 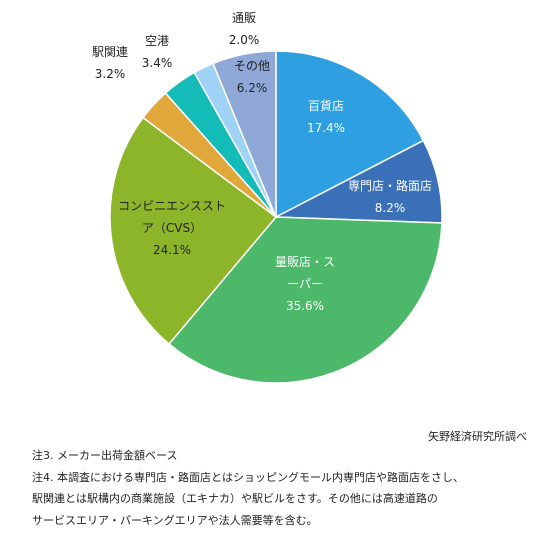 I want to click on note: サービスエリア・パーキングエリアや法人需要等を含む。, so click(x=175, y=520).